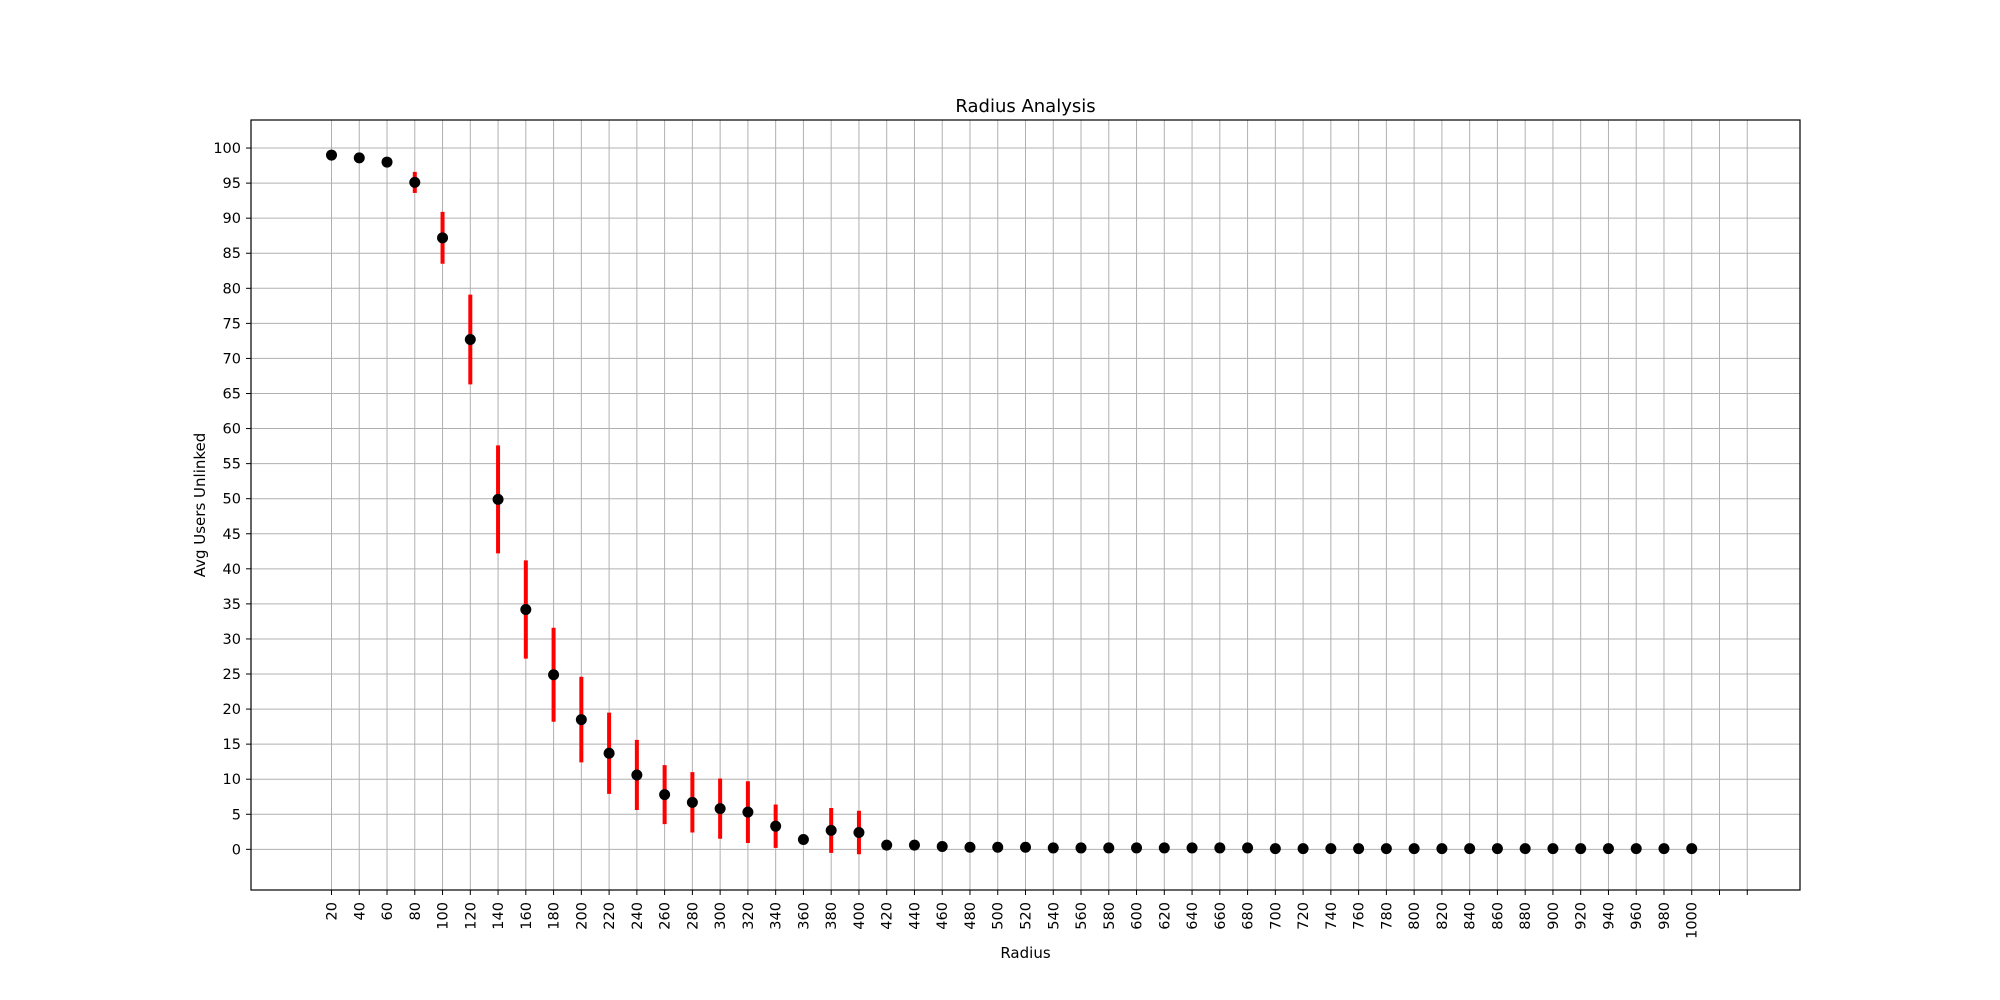 The height and width of the screenshot is (1000, 2000). Describe the element at coordinates (333, 911) in the screenshot. I see `x-tick-label: 20` at that location.